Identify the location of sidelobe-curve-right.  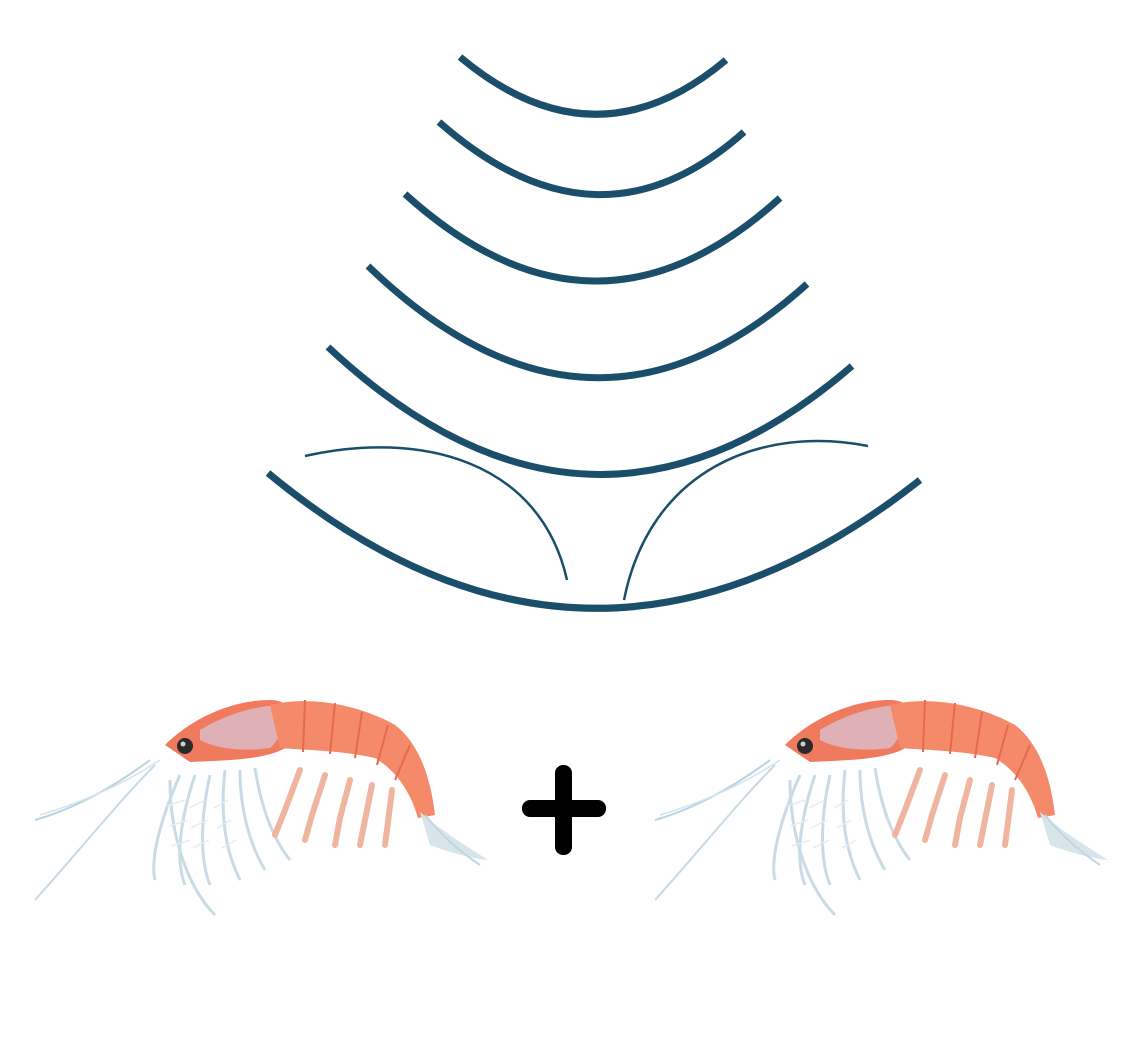
(745, 520).